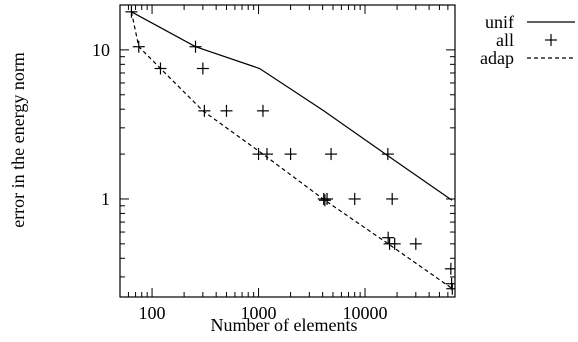  I want to click on legend-label-unif: unif, so click(499, 22).